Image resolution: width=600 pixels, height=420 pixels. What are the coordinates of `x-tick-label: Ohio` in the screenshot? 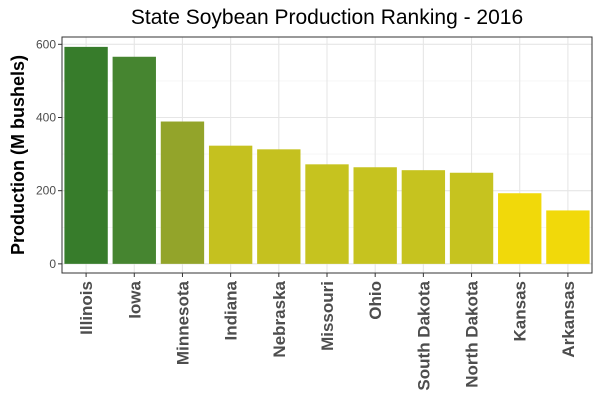 It's located at (375, 300).